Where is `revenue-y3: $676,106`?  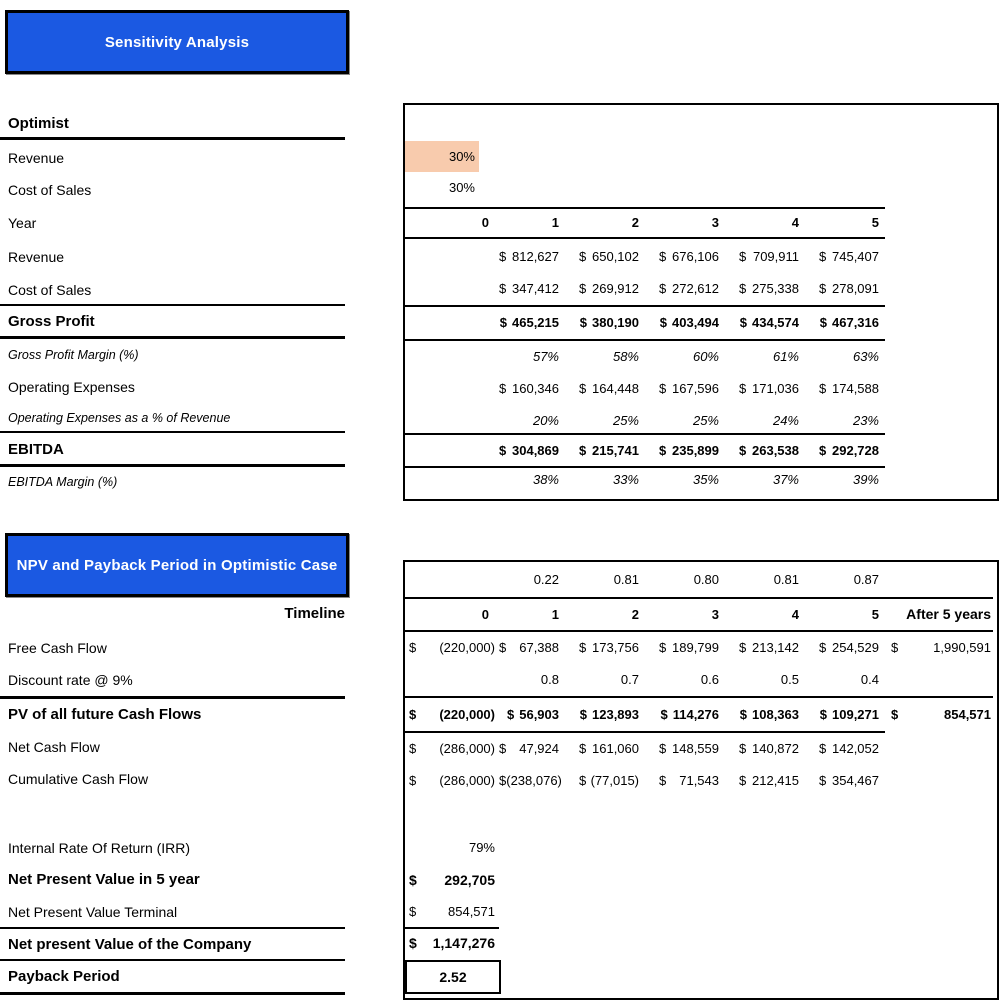 revenue-y3: $676,106 is located at coordinates (689, 256).